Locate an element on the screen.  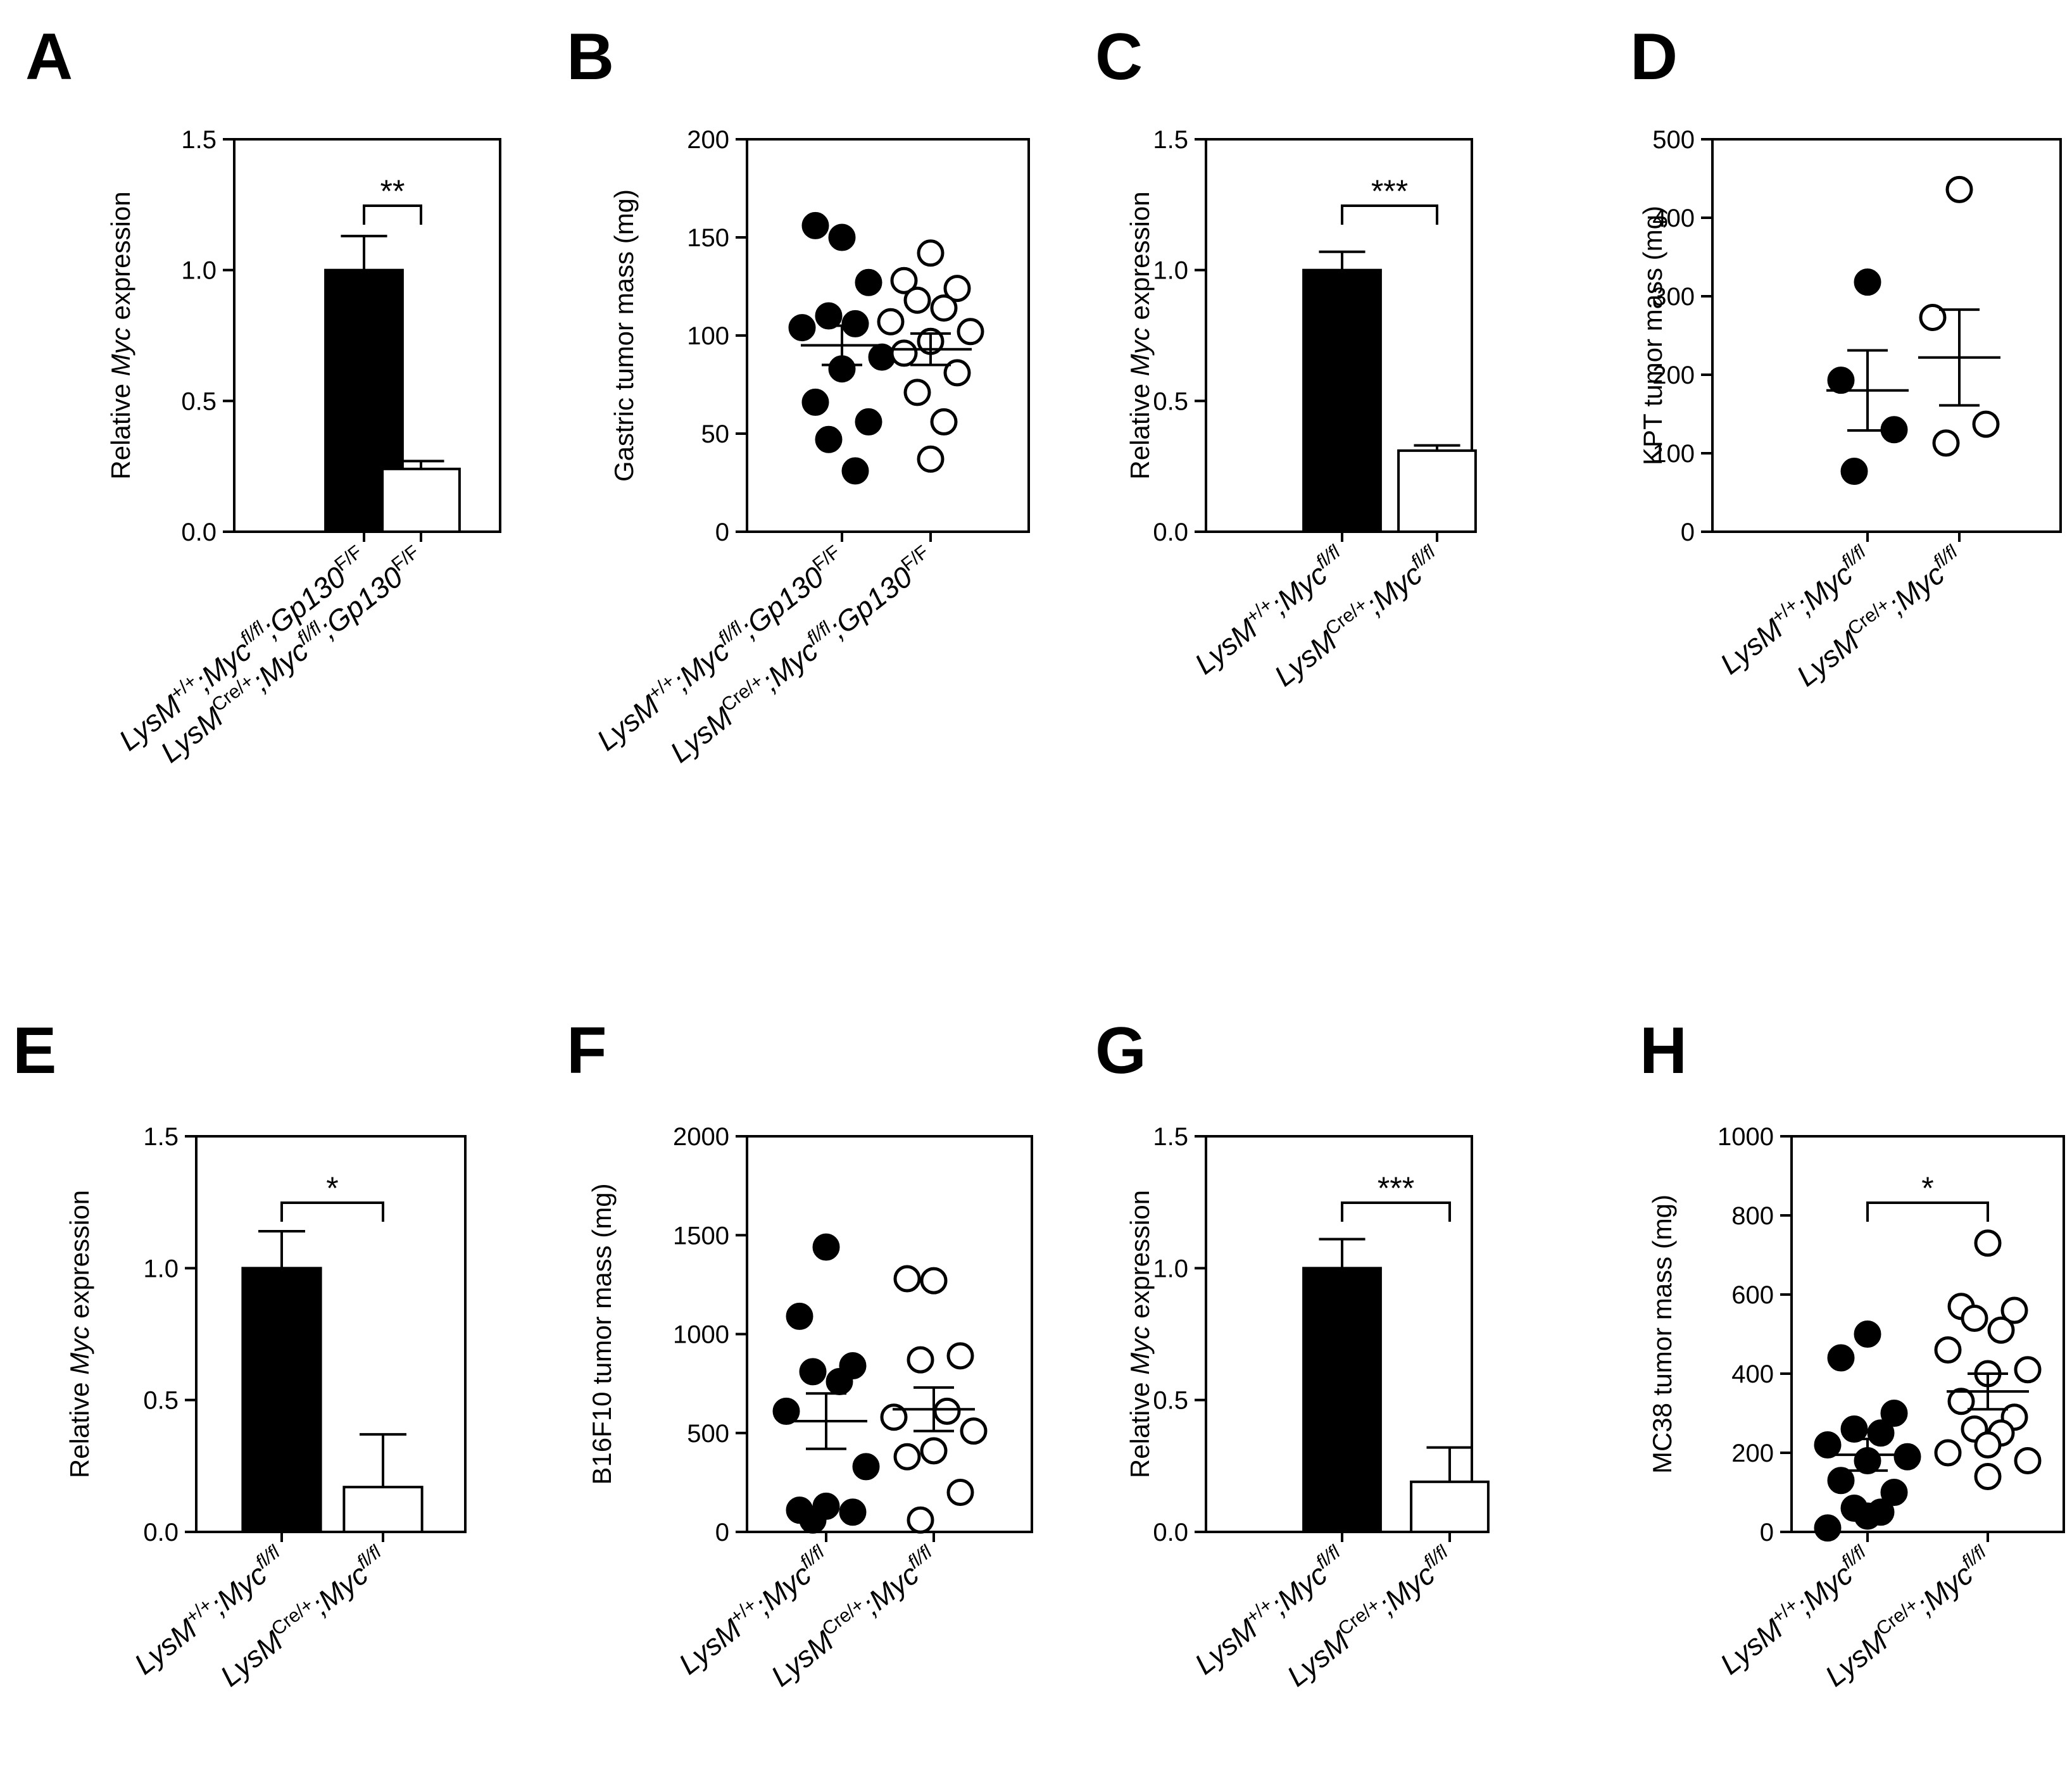
y-axis-label: KPT tumor mass (mg) is located at coordinates (1653, 335).